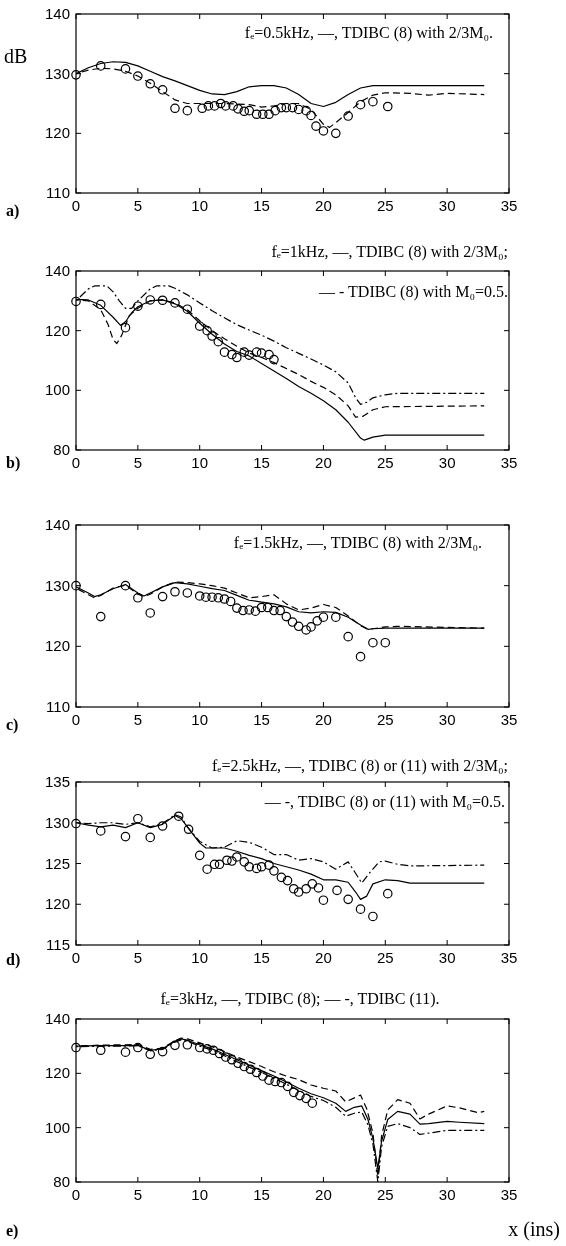 Image resolution: width=566 pixels, height=1246 pixels. I want to click on text: c), so click(12, 725).